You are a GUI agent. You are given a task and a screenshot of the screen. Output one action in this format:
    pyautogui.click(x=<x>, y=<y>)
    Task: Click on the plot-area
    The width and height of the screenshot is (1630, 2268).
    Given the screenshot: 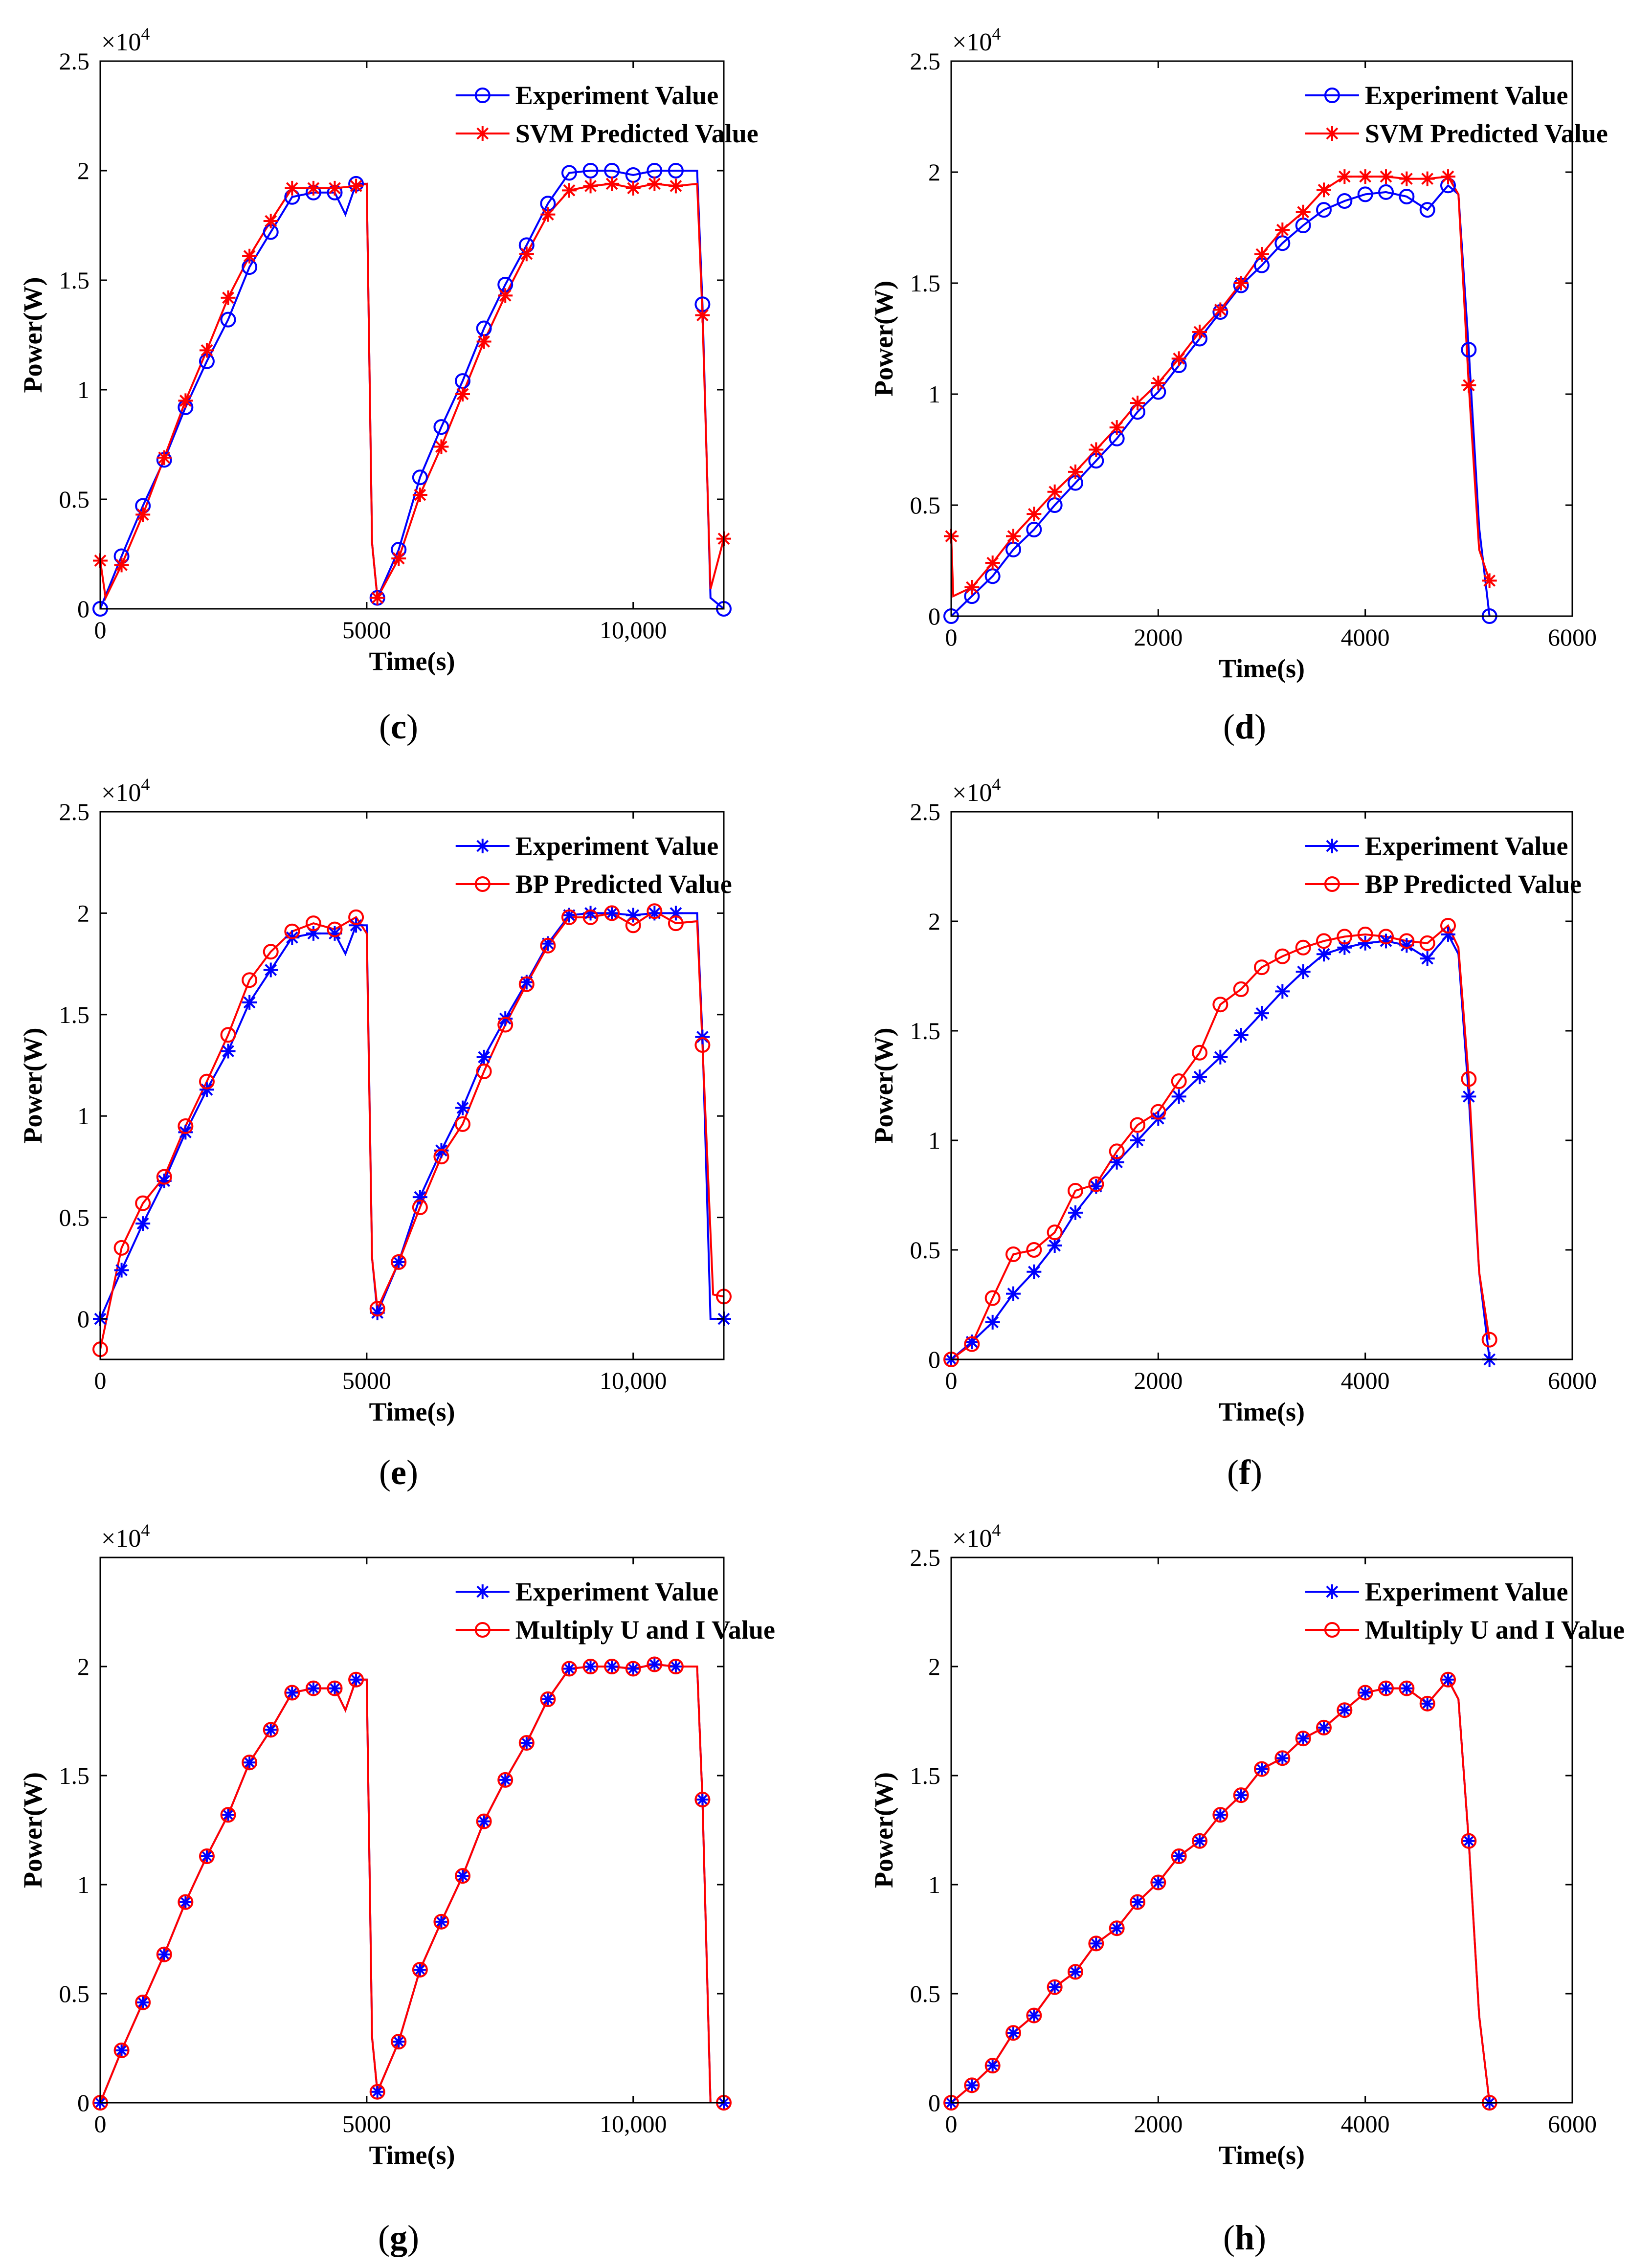 What is the action you would take?
    pyautogui.click(x=1221, y=1141)
    